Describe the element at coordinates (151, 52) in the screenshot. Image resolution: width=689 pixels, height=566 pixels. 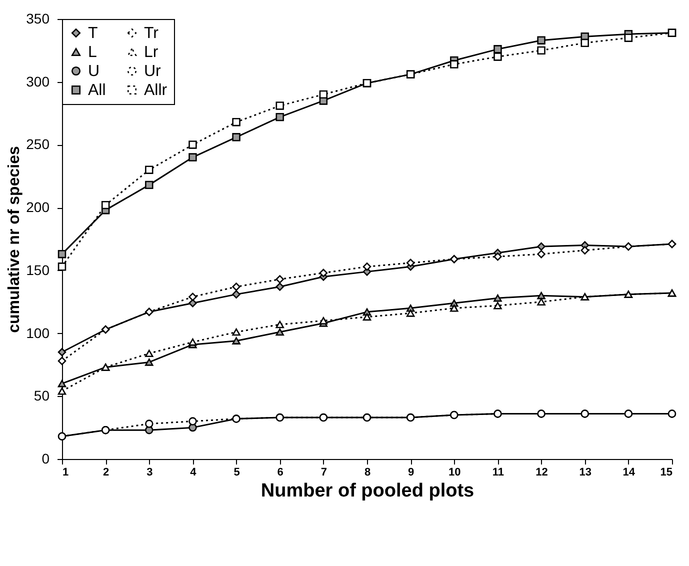
I see `legend-label: Lr` at that location.